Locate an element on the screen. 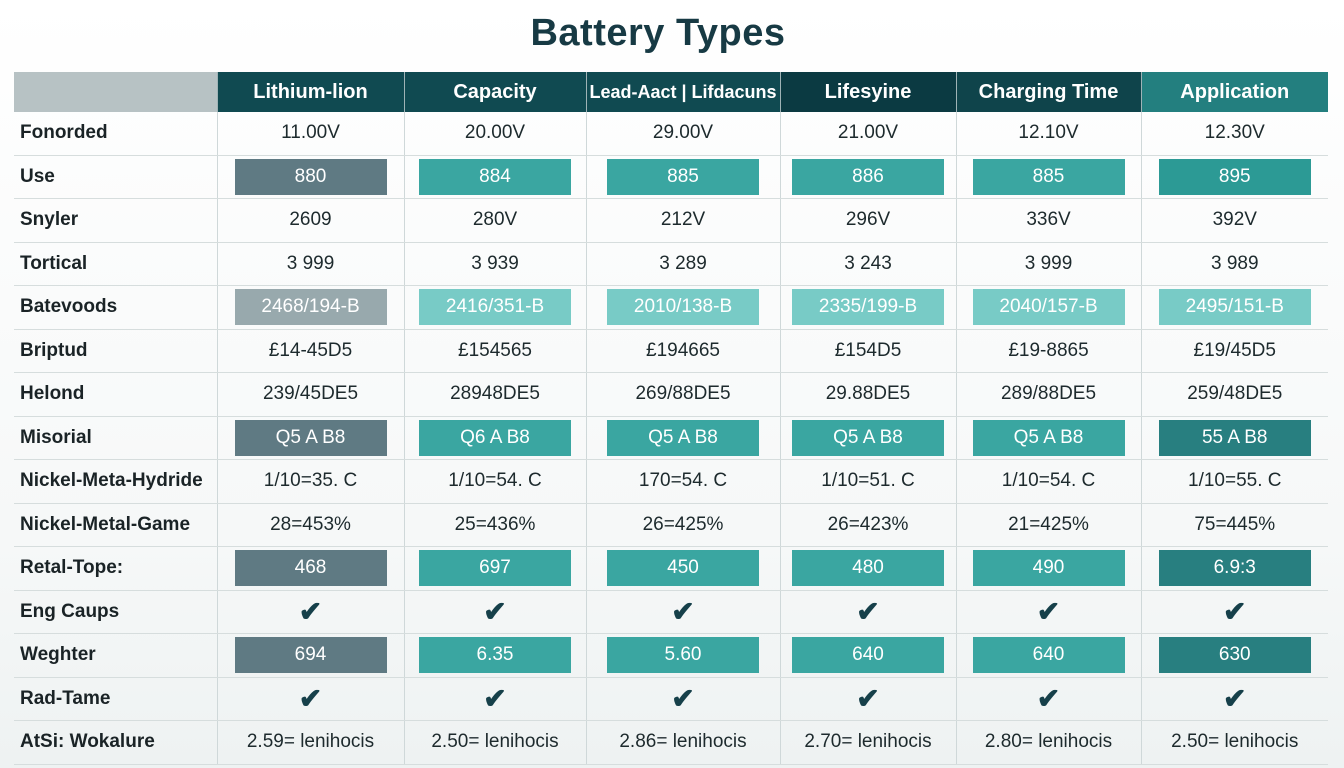 The height and width of the screenshot is (768, 1344). column-header: Application is located at coordinates (1234, 92).